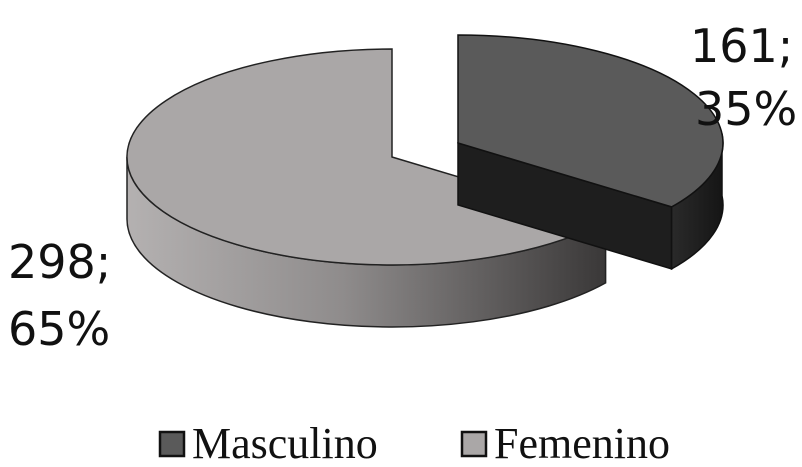 Image resolution: width=802 pixels, height=467 pixels. What do you see at coordinates (59, 329) in the screenshot?
I see `label-femenino-percent: 65%` at bounding box center [59, 329].